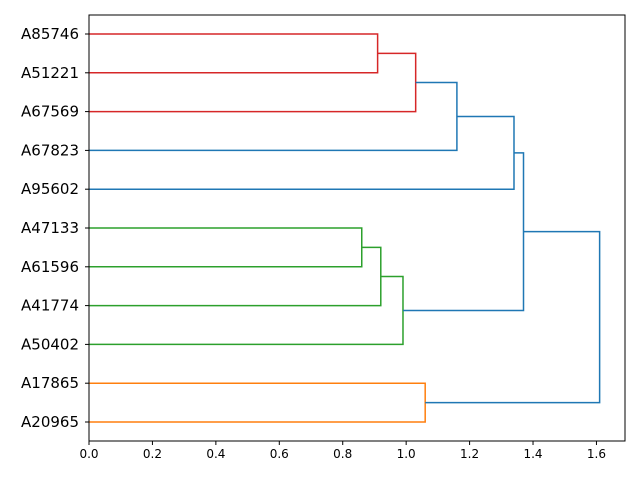 Image resolution: width=640 pixels, height=480 pixels. I want to click on x-tick-label: 0.4, so click(215, 454).